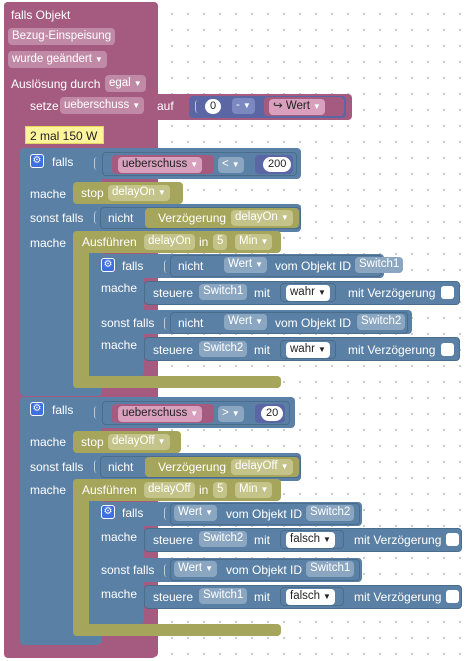 This screenshot has height=661, width=469. Describe the element at coordinates (310, 597) in the screenshot. I see `inner2-val2-dropdown: falsch ▼` at that location.